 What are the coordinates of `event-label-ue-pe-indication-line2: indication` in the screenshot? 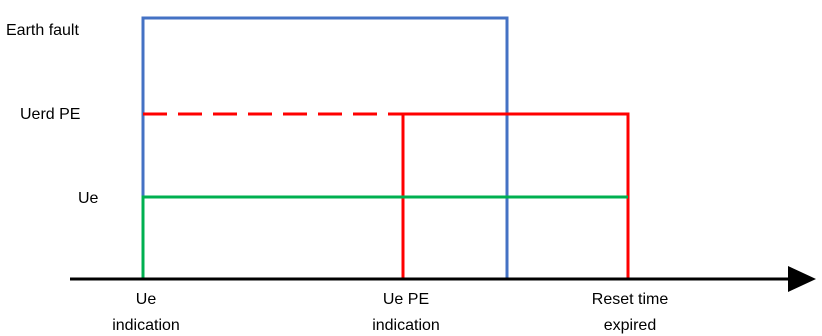 It's located at (406, 325).